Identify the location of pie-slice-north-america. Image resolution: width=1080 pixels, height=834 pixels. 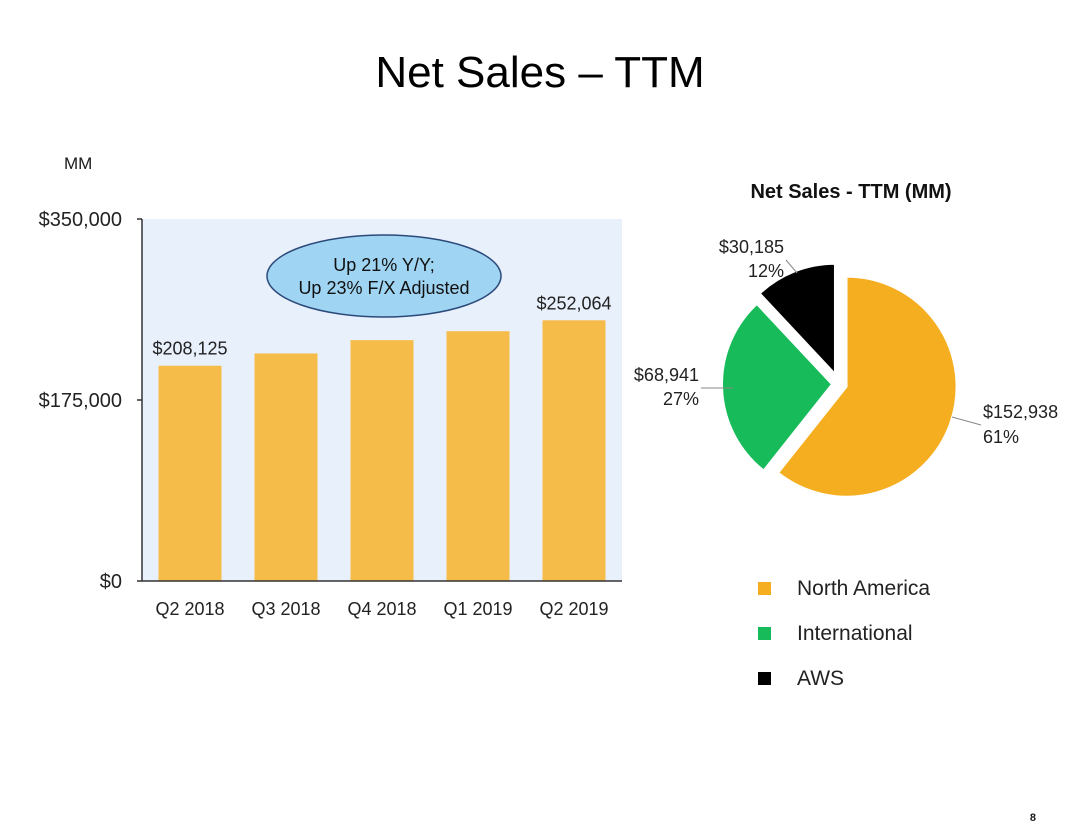
(867, 386).